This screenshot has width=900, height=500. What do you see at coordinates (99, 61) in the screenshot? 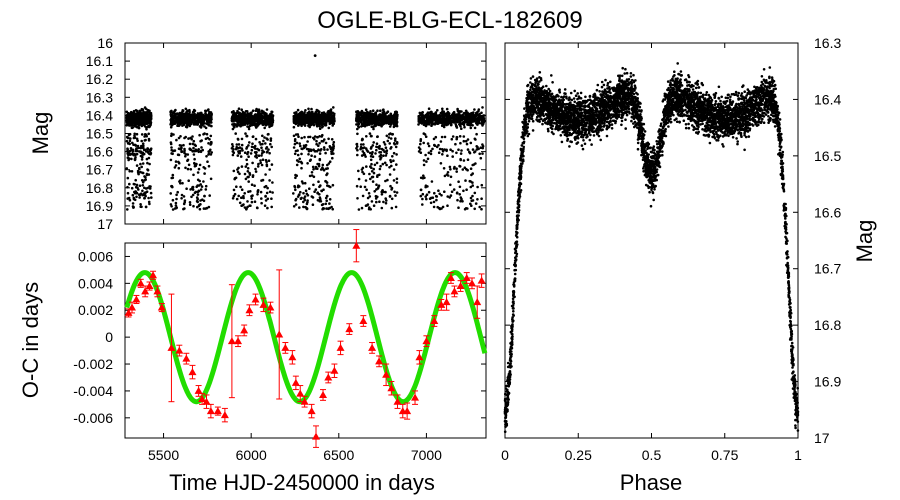
I see `tl-ytick-label: 16.1` at bounding box center [99, 61].